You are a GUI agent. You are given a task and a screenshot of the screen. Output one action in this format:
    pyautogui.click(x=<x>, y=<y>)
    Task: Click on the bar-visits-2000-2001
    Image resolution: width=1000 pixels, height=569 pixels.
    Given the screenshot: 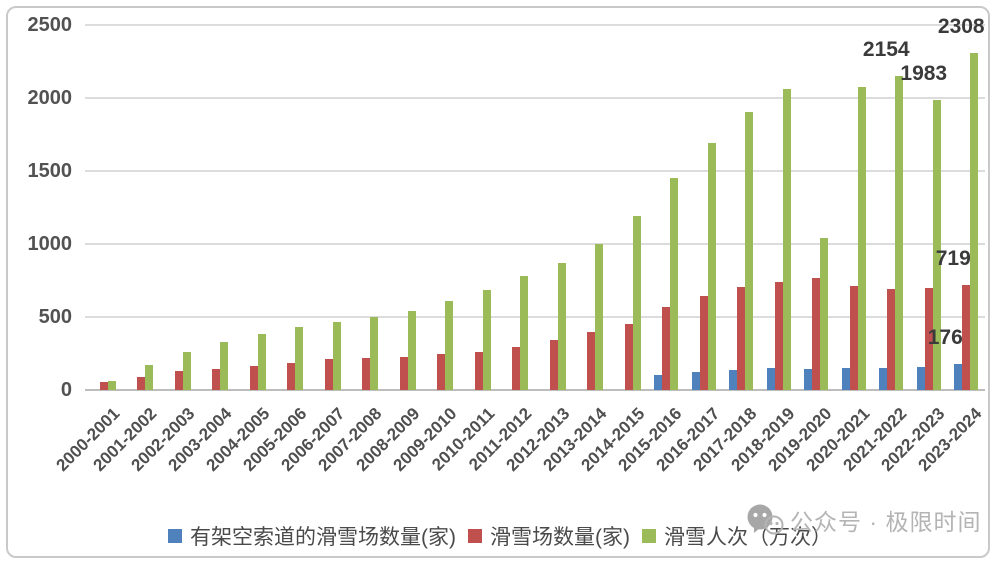 What is the action you would take?
    pyautogui.click(x=111, y=385)
    